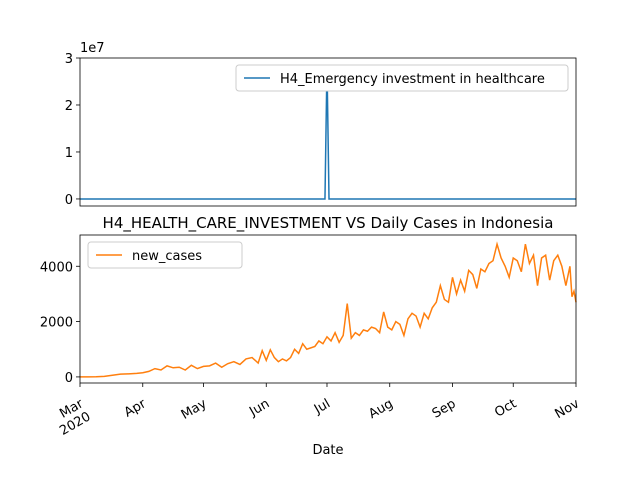  What do you see at coordinates (92, 48) in the screenshot?
I see `y-offset-label: 1e7` at bounding box center [92, 48].